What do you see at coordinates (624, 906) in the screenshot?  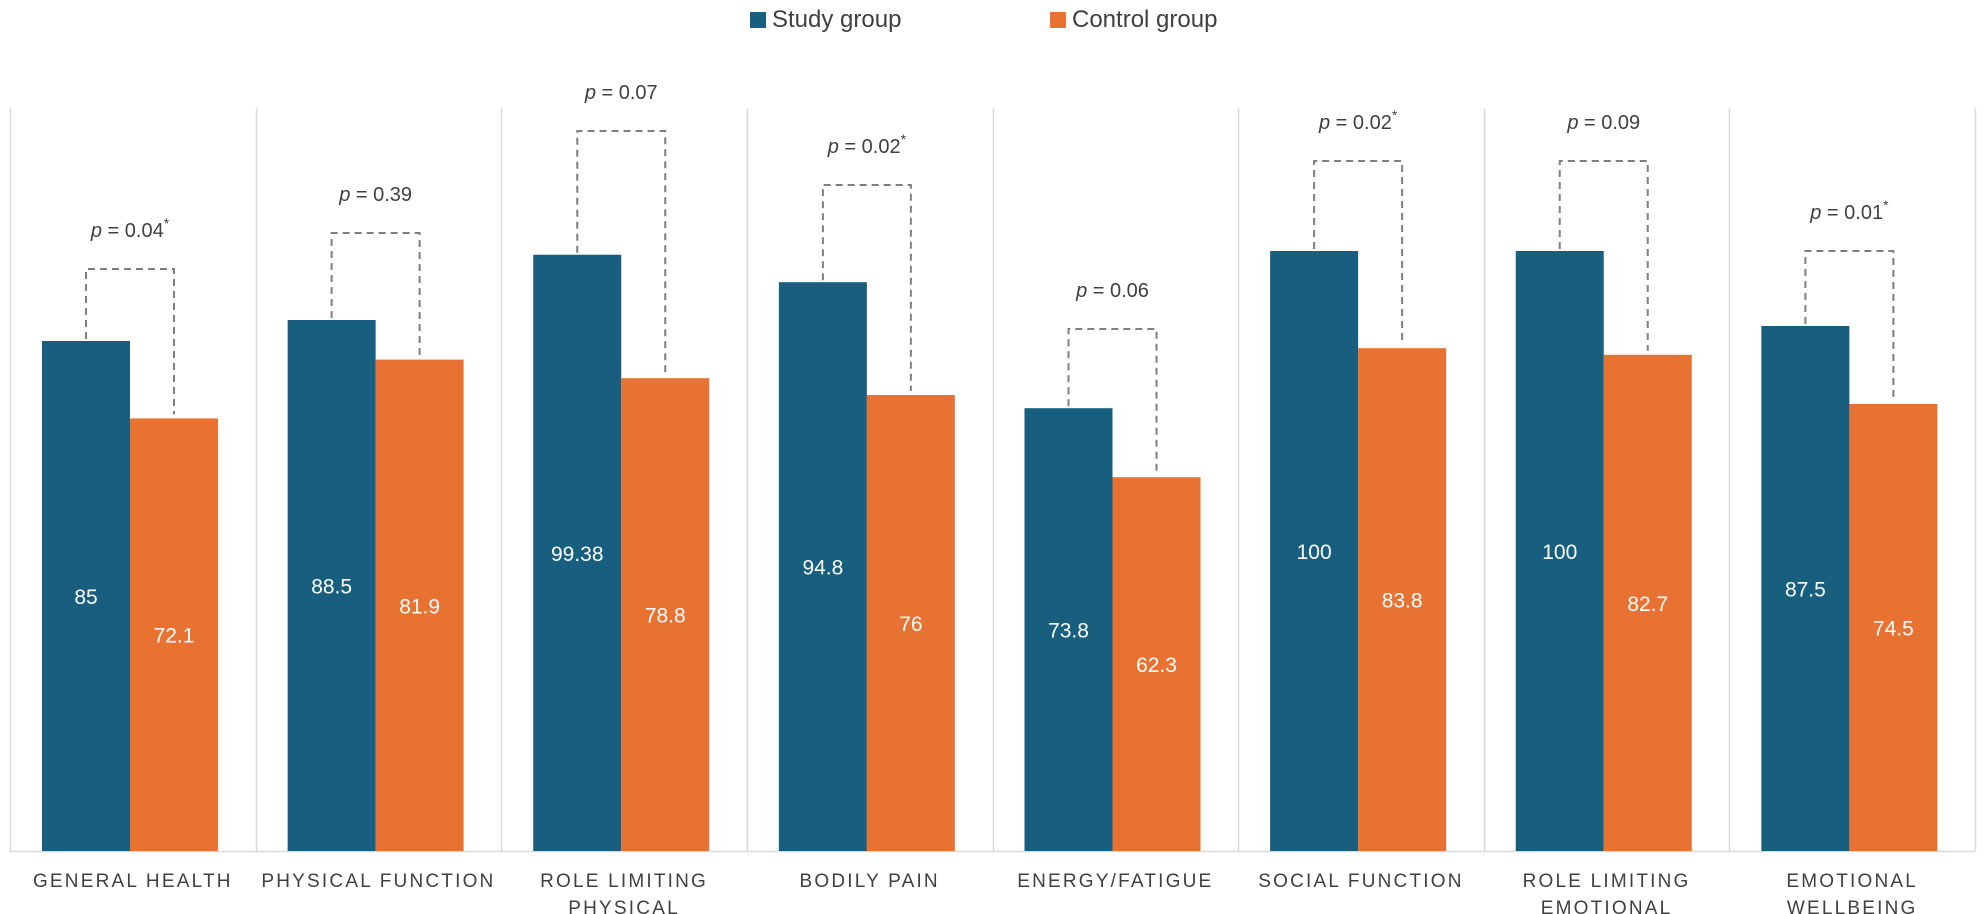 I see `category-label: PHYSICAL` at bounding box center [624, 906].